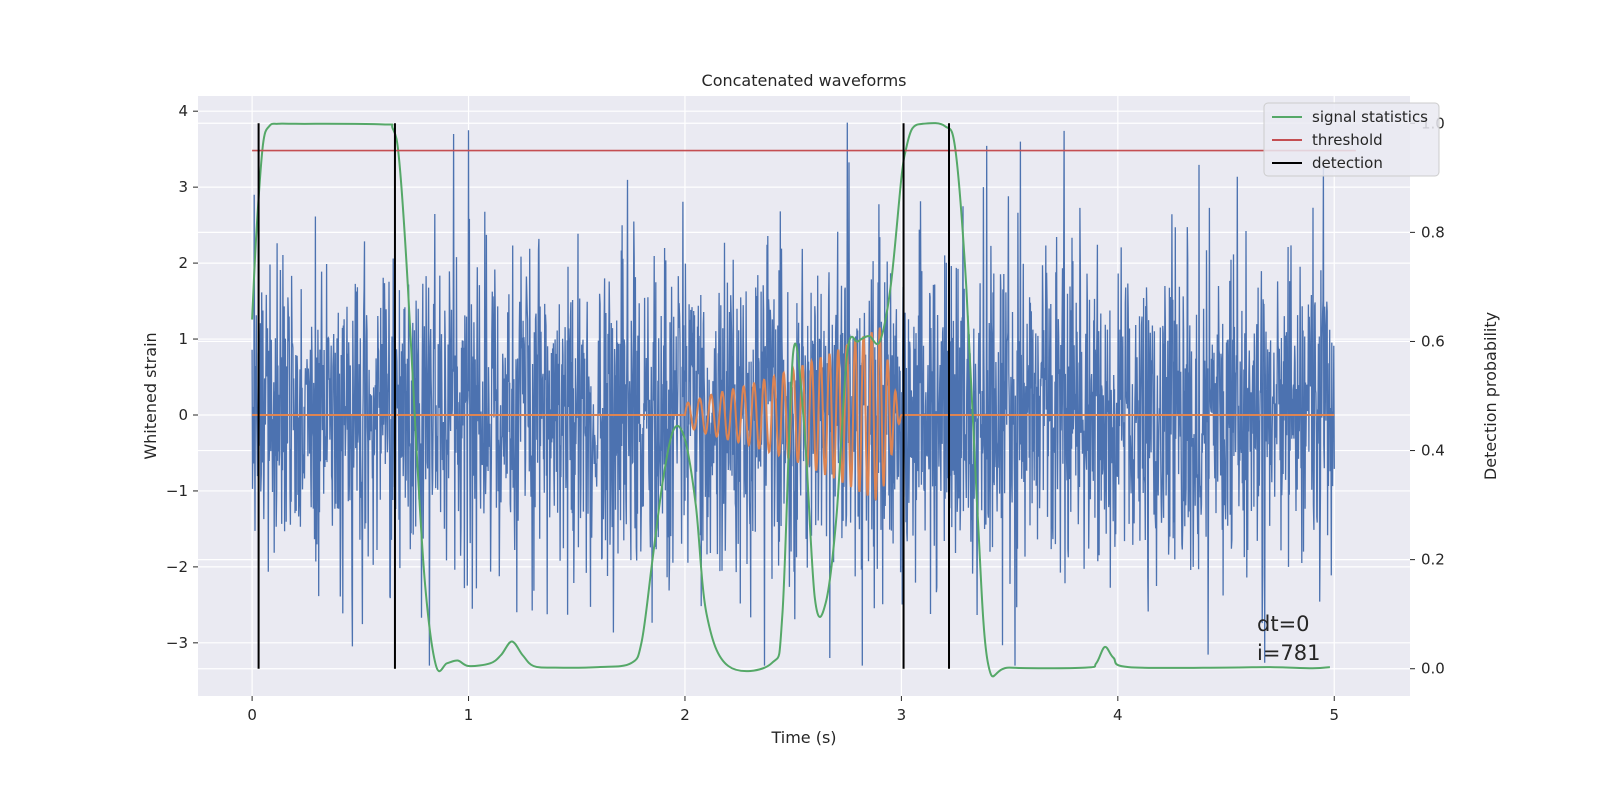  Describe the element at coordinates (182, 377) in the screenshot. I see `y-axis-left: −3 −2 −1 0 1 2 3 4` at that location.